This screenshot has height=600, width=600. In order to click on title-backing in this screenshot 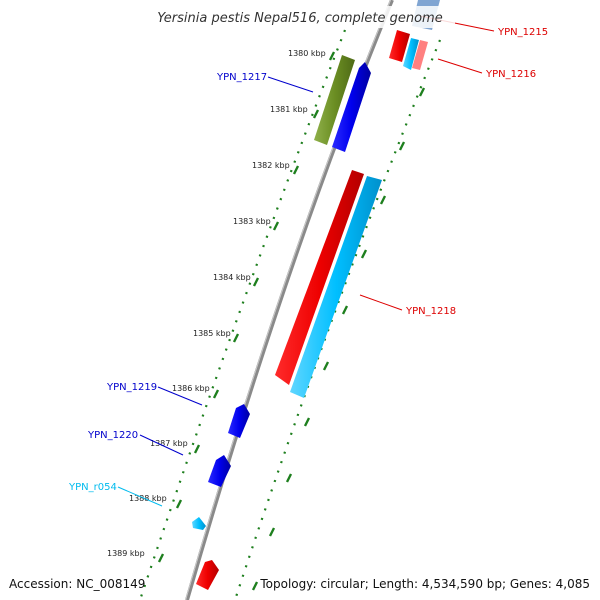, I will do `click(300, 17)`.